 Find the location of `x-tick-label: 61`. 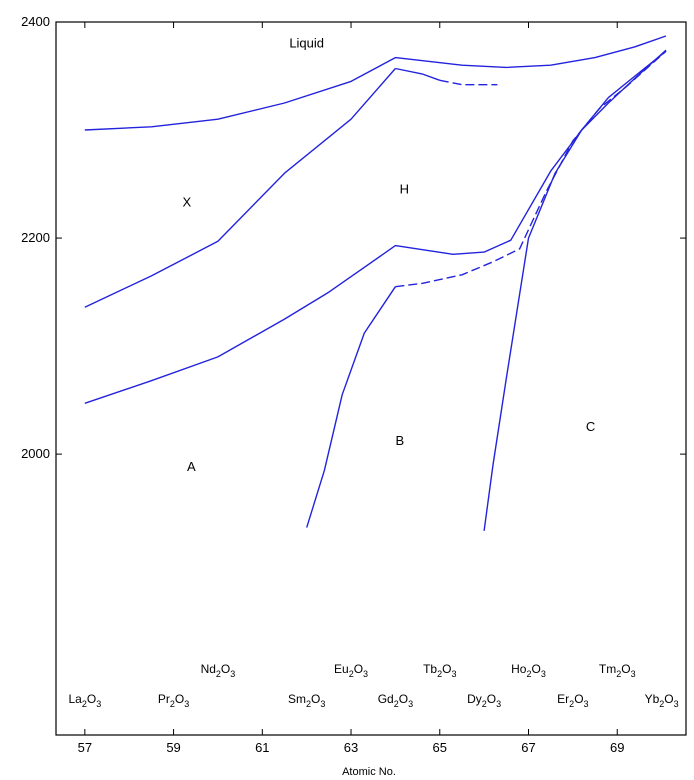

x-tick-label: 61 is located at coordinates (262, 747).